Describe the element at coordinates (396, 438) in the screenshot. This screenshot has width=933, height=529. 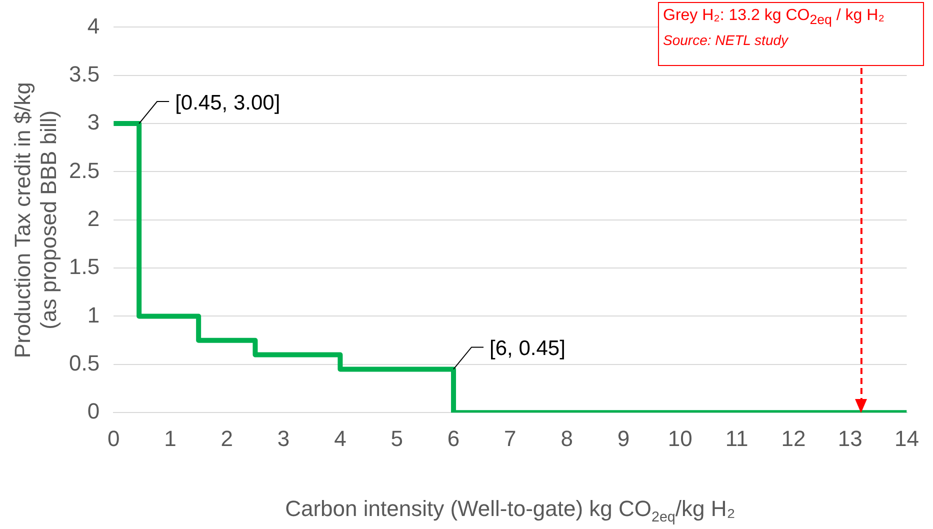
I see `x-tick-label: 5` at that location.